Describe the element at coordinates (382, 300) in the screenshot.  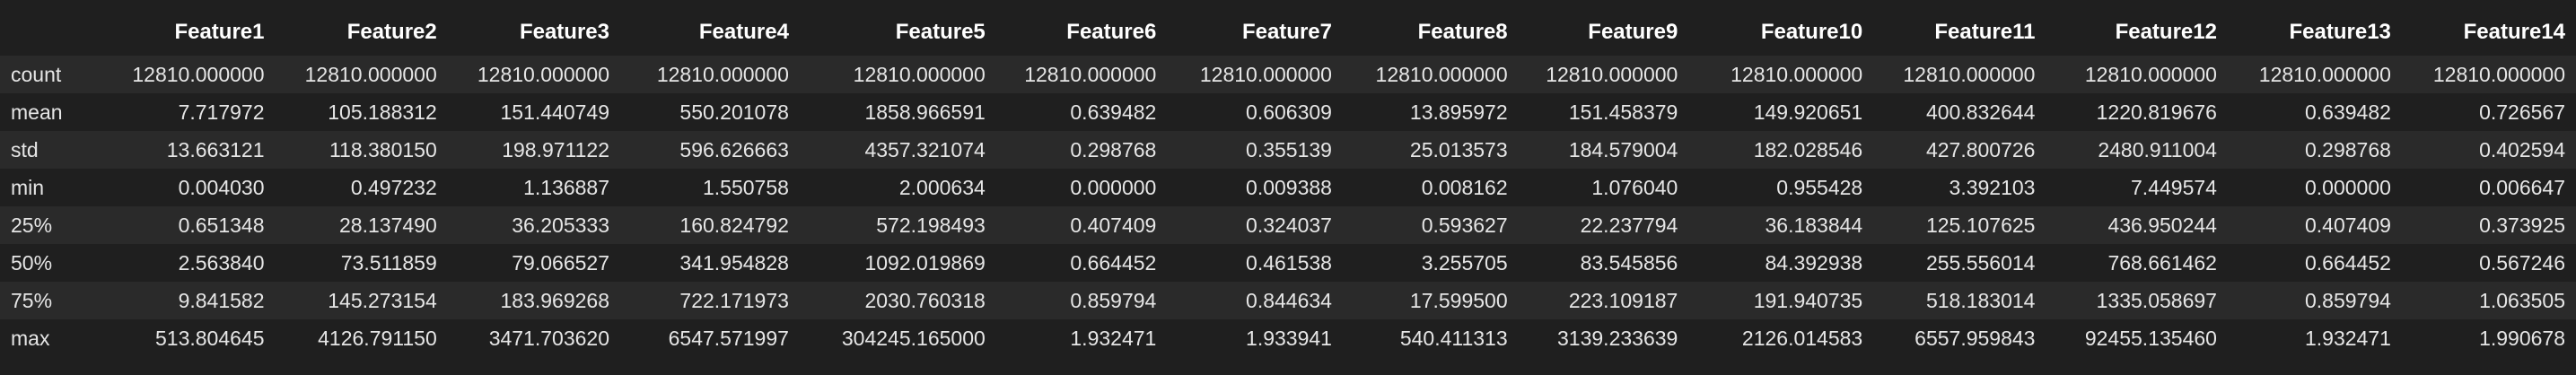
I see `table-cell: 145.273154` at that location.